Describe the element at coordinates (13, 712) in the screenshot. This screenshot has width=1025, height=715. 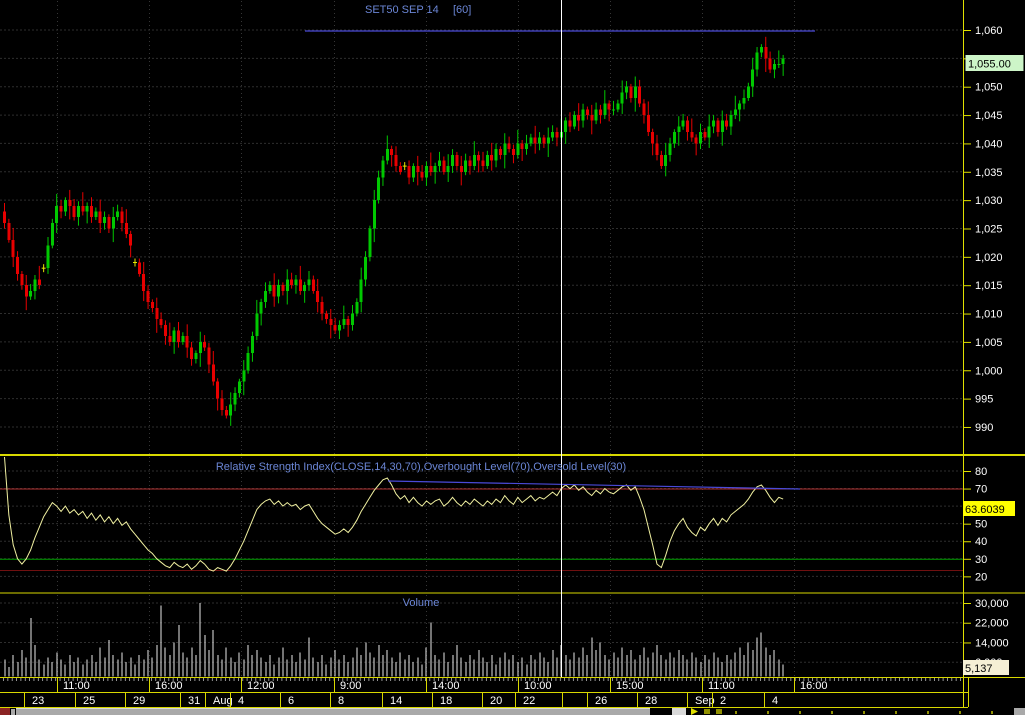
I see `scrollbar-left-cap` at that location.